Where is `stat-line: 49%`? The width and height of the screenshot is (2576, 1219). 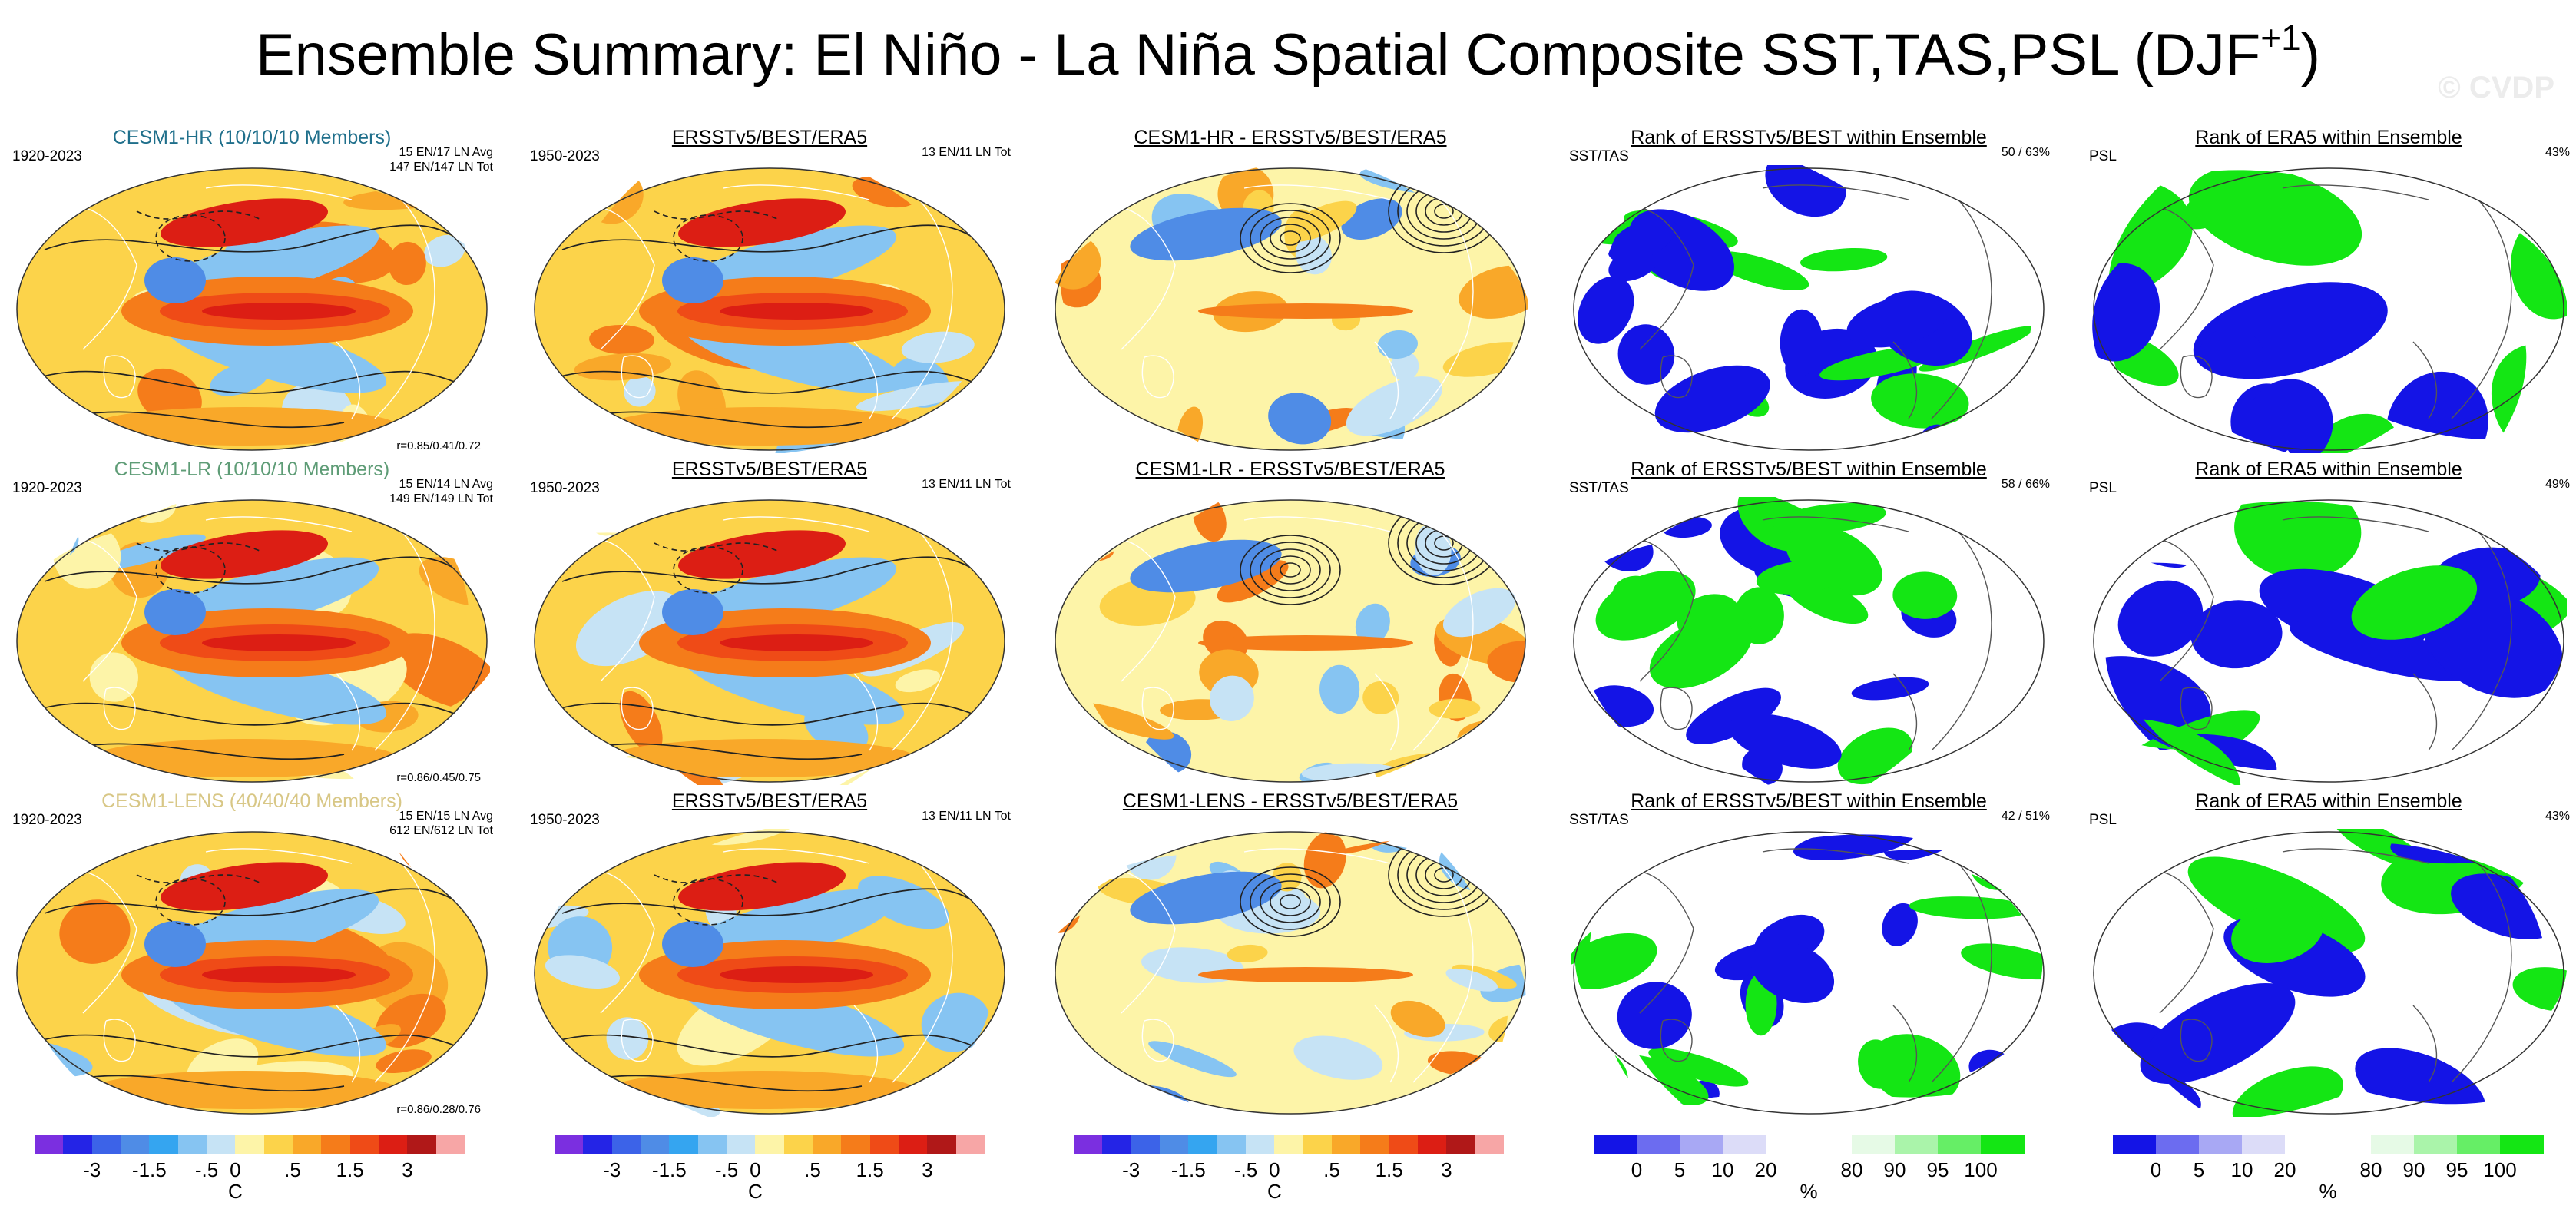 stat-line: 49% is located at coordinates (2557, 484).